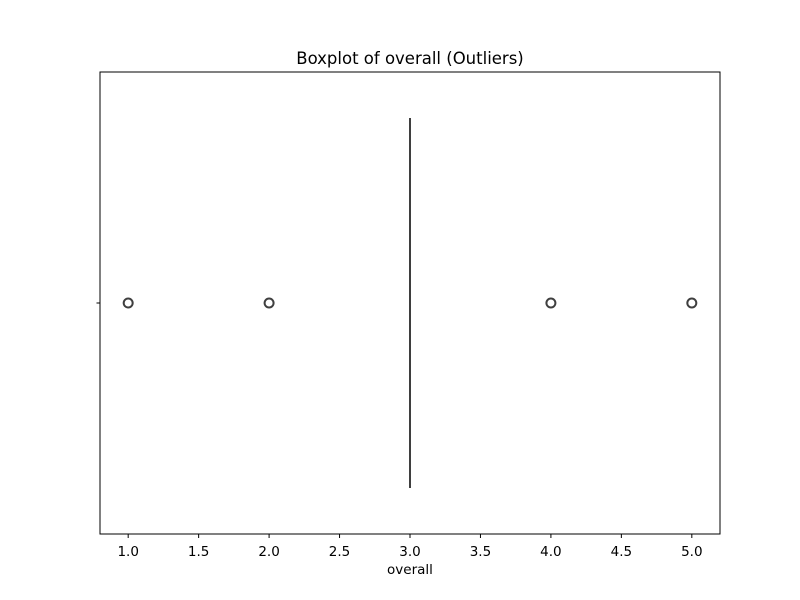  What do you see at coordinates (410, 570) in the screenshot?
I see `x-axis-label: overall` at bounding box center [410, 570].